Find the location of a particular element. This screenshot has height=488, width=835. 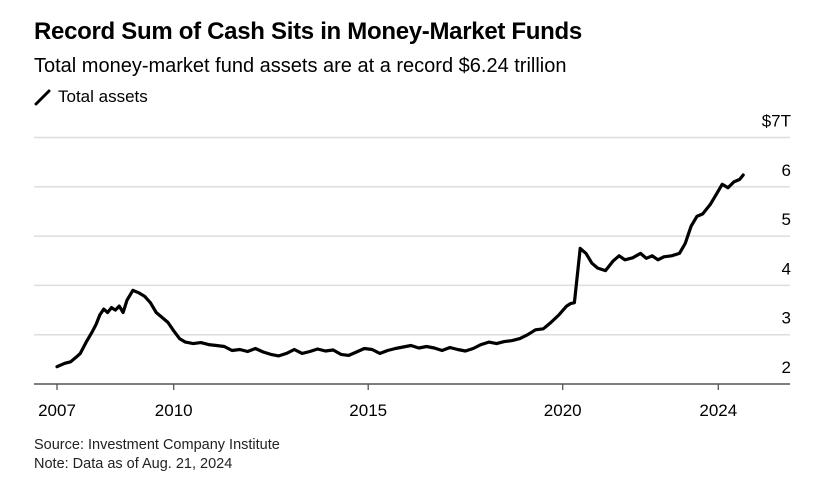

y-tick-label: $7T is located at coordinates (776, 121).